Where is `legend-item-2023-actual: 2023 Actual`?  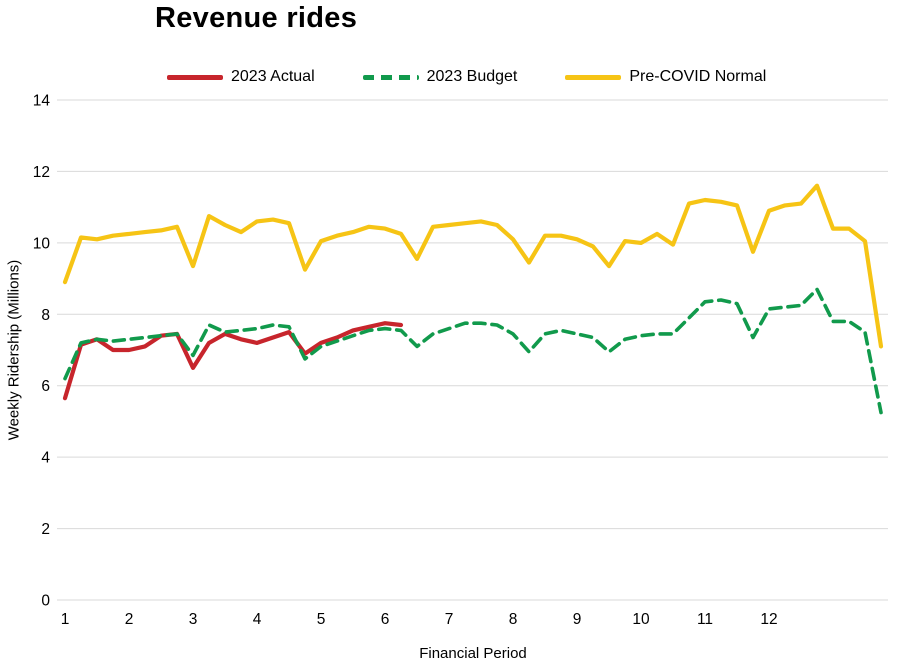 legend-item-2023-actual: 2023 Actual is located at coordinates (241, 77).